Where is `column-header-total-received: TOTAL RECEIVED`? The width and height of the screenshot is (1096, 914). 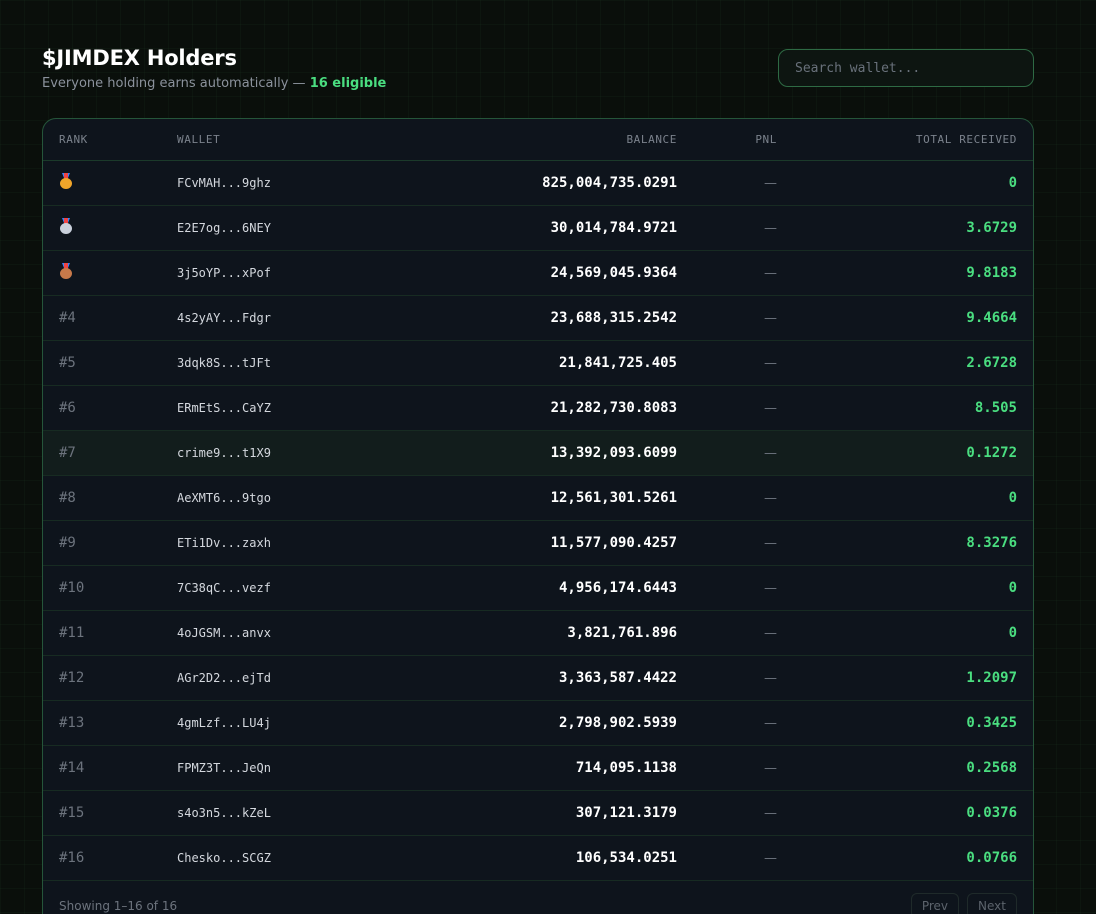
column-header-total-received: TOTAL RECEIVED is located at coordinates (966, 139).